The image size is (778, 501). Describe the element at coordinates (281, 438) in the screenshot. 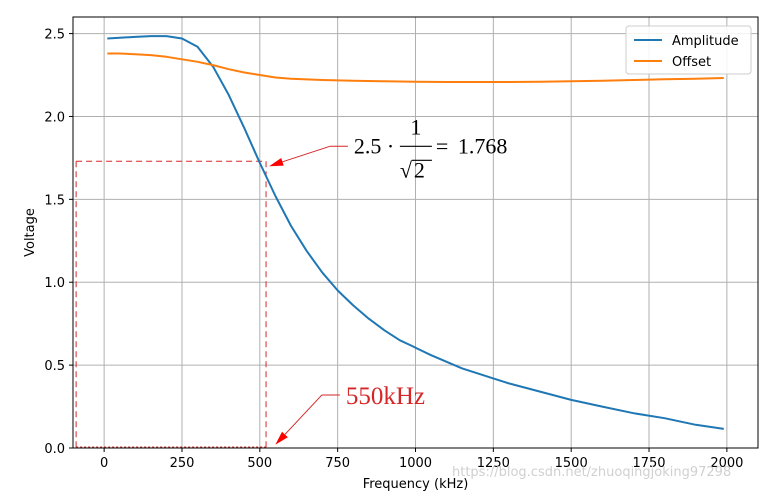

I see `freq-arrow-head` at that location.